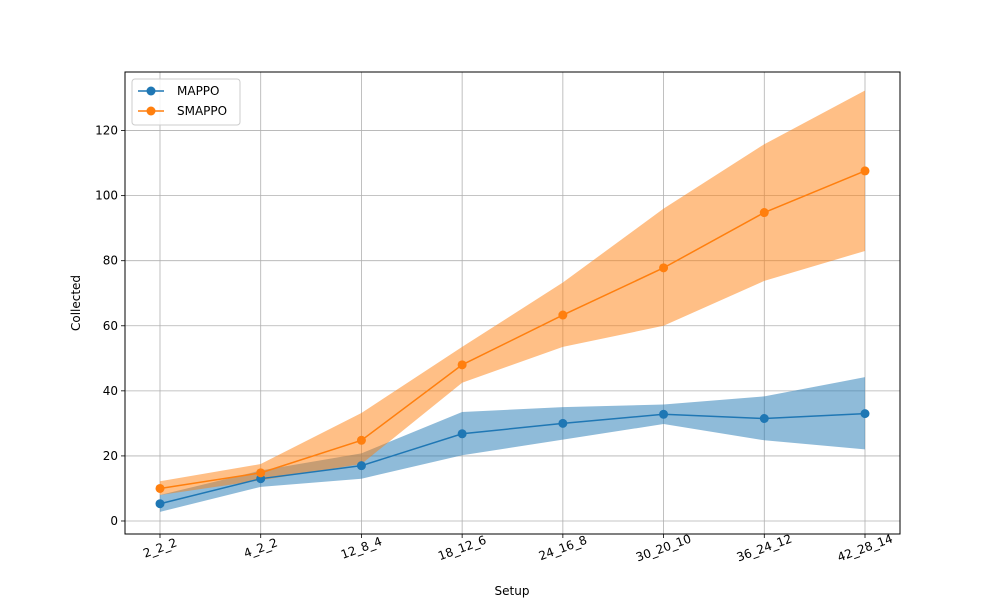 This screenshot has width=1000, height=600. What do you see at coordinates (76, 303) in the screenshot?
I see `y-axis-label: Collected` at bounding box center [76, 303].